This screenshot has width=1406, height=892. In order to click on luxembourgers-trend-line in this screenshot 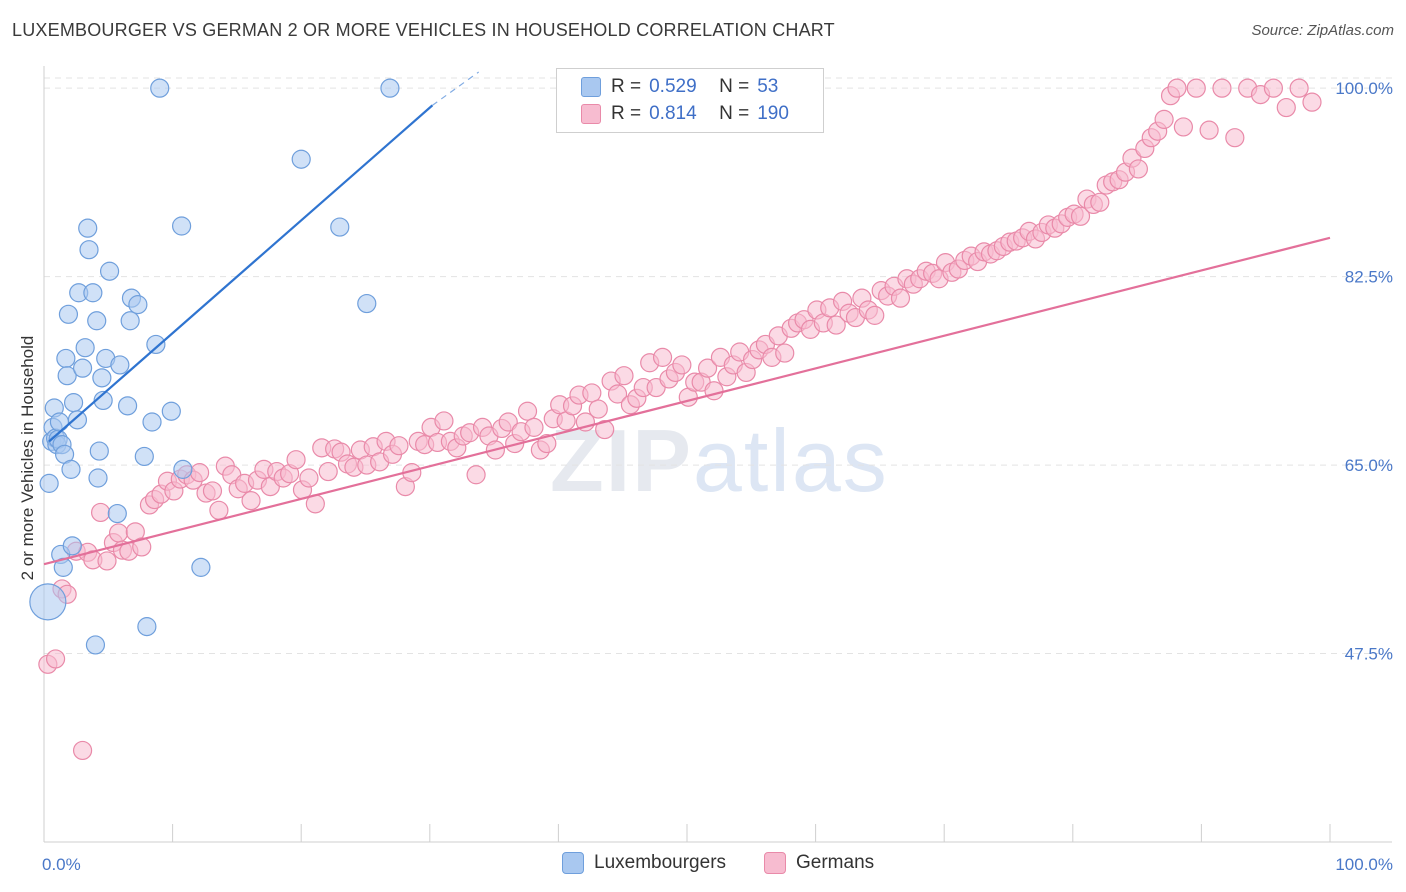, I will do `click(241, 273)`.